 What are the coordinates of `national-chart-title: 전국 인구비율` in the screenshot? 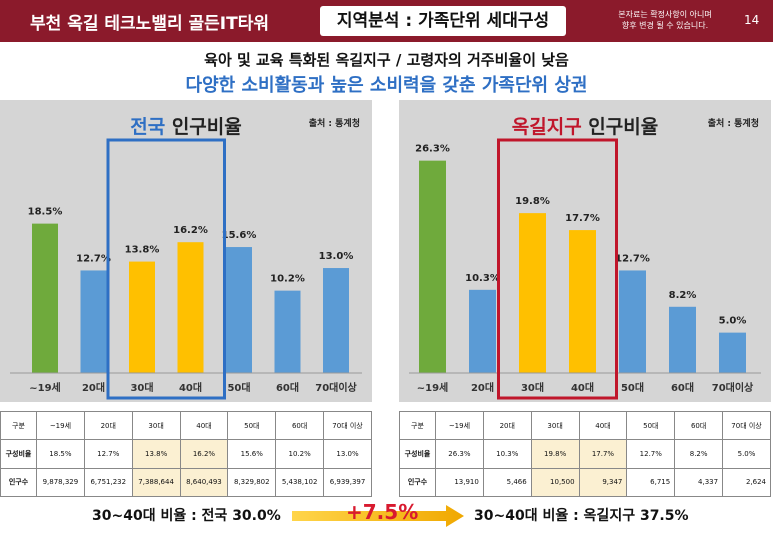 It's located at (186, 125).